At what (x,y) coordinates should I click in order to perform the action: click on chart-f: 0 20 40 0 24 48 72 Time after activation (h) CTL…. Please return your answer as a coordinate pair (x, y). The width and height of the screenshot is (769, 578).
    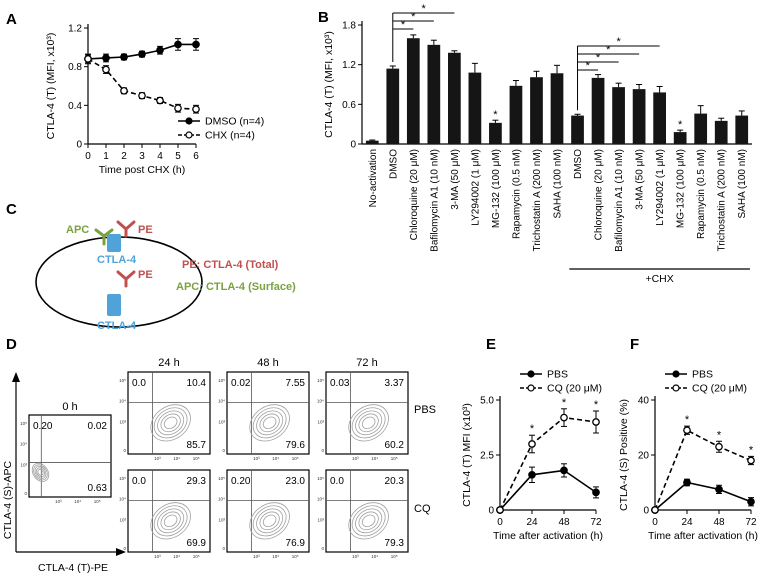
    Looking at the image, I should click on (688, 456).